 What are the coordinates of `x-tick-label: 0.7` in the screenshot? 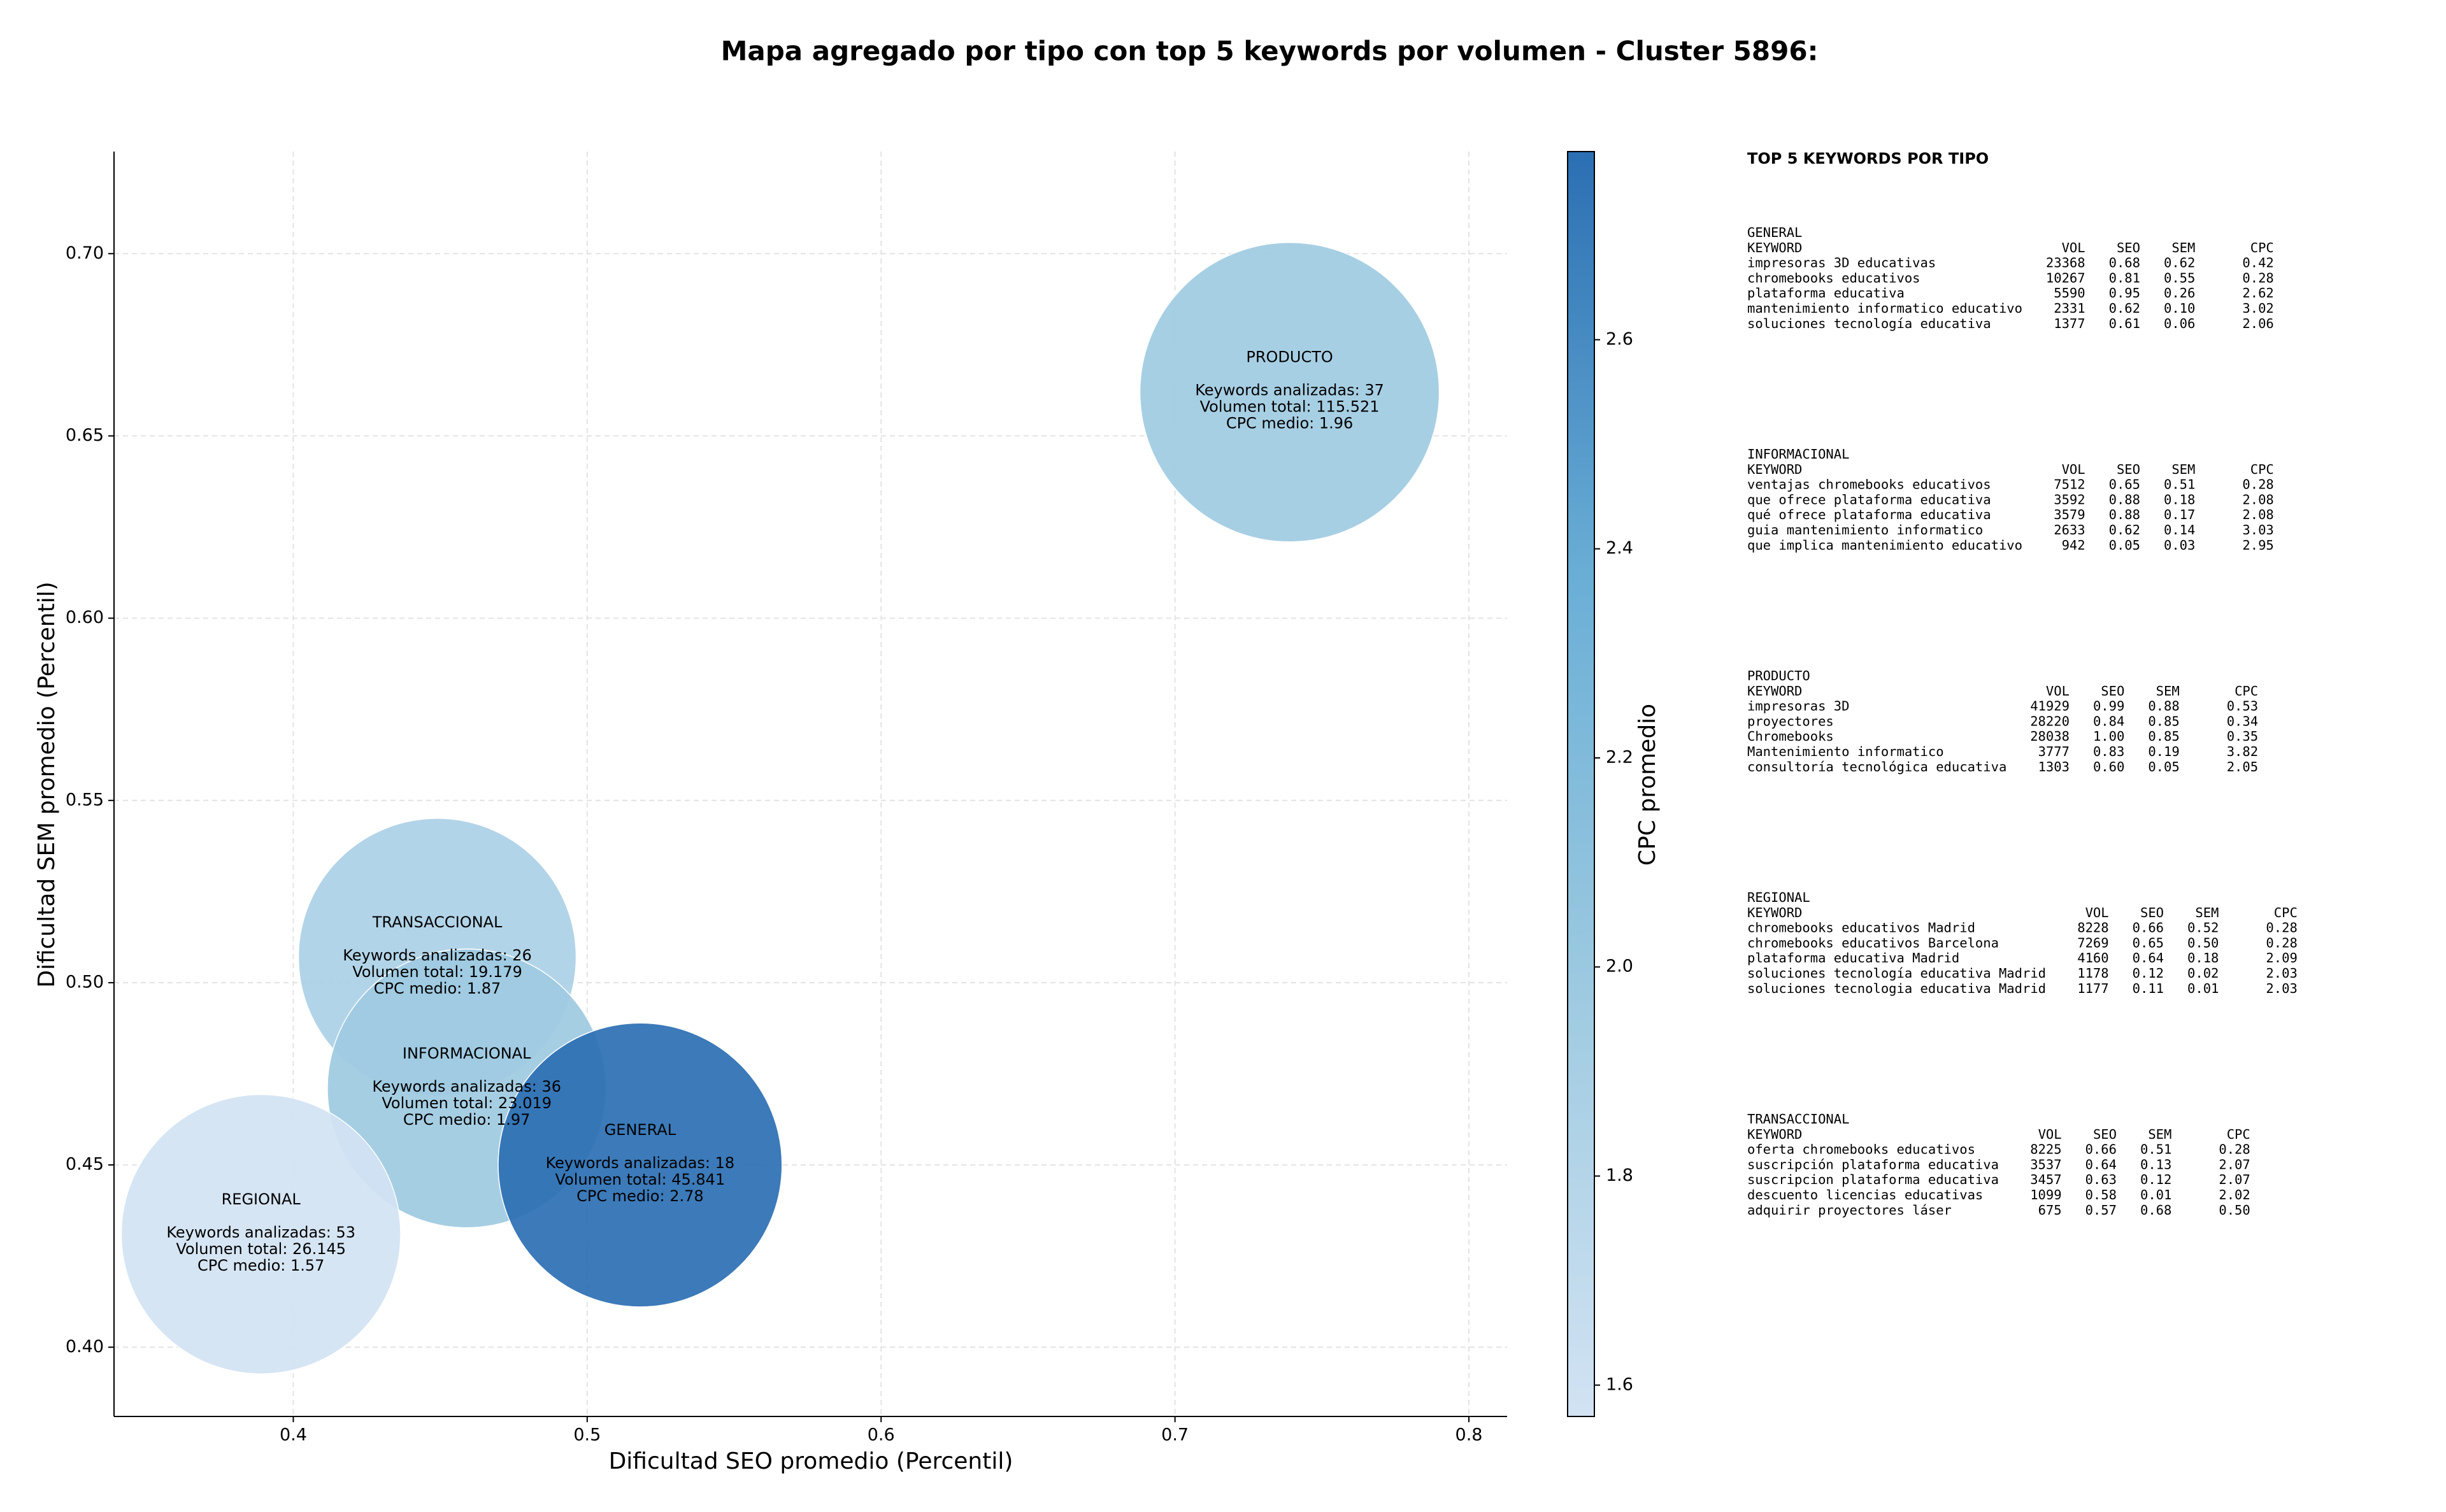 It's located at (1175, 1435).